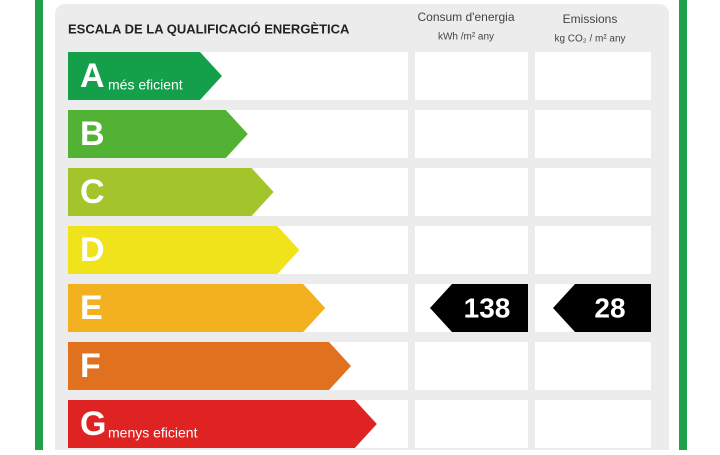 The image size is (720, 455). What do you see at coordinates (683, 225) in the screenshot?
I see `border-right` at bounding box center [683, 225].